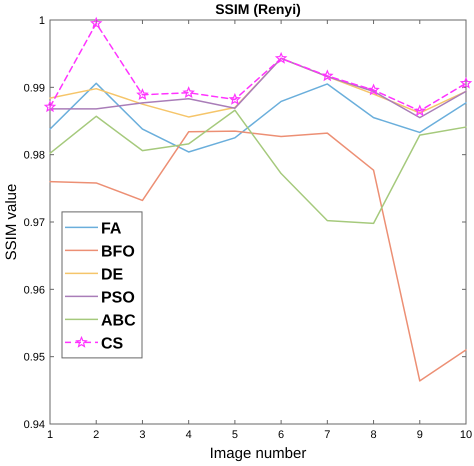  What do you see at coordinates (118, 251) in the screenshot?
I see `legend-label: BFO` at bounding box center [118, 251].